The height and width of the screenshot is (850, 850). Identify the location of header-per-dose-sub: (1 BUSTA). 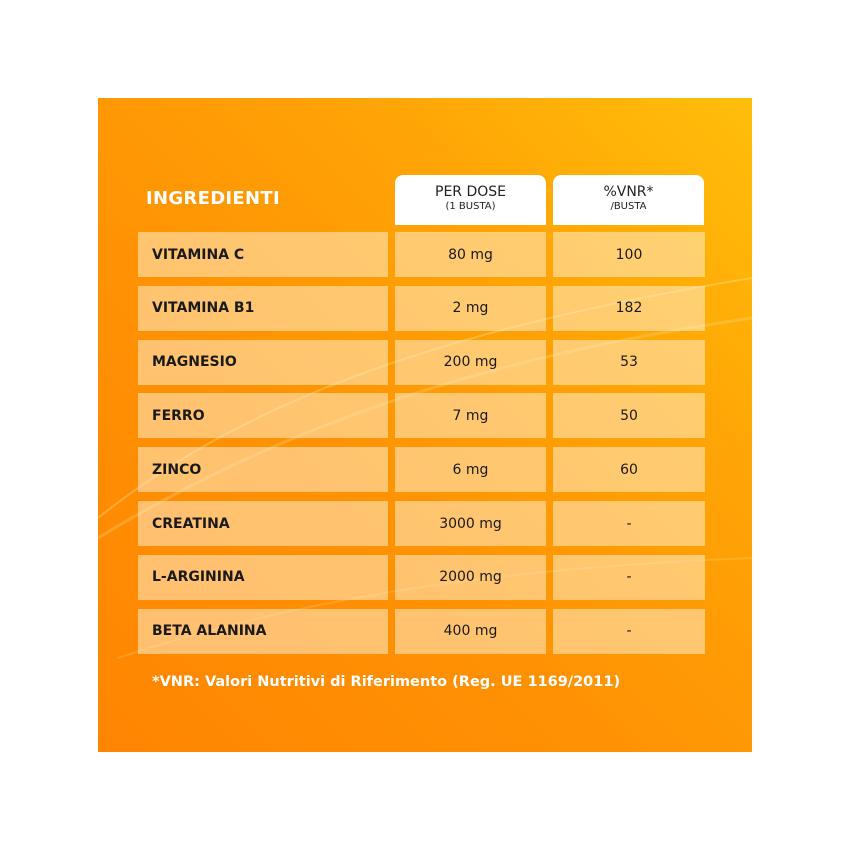
(470, 206).